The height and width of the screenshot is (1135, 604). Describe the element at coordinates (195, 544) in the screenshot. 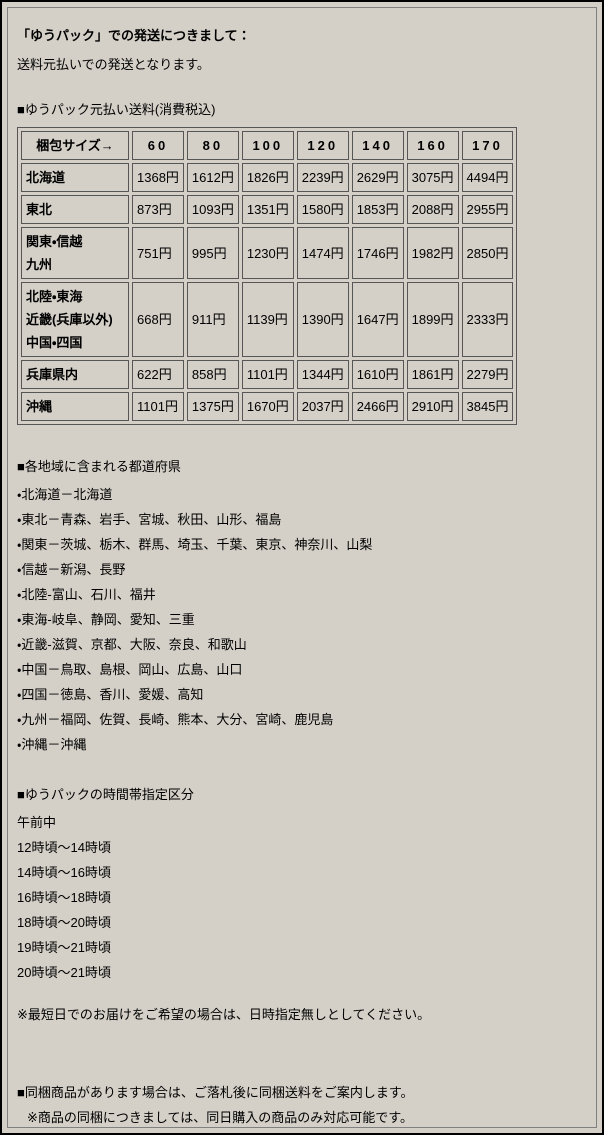

I see `region-prefectures-item: ・関東－茨城、栃木、群馬、埼玉、千葉、東京、神奈川、山梨` at that location.